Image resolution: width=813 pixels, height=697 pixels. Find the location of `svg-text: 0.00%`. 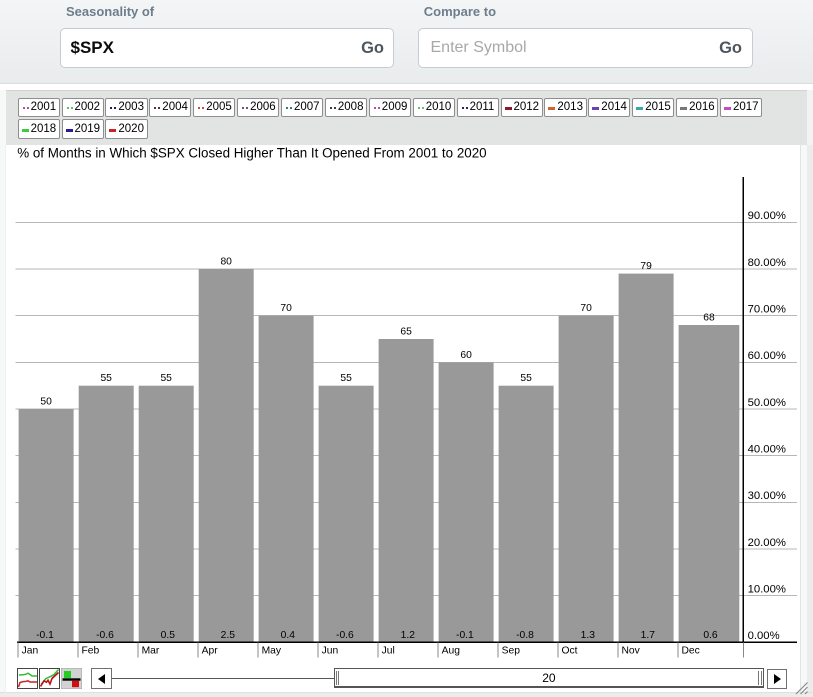

svg-text: 0.00% is located at coordinates (764, 636).